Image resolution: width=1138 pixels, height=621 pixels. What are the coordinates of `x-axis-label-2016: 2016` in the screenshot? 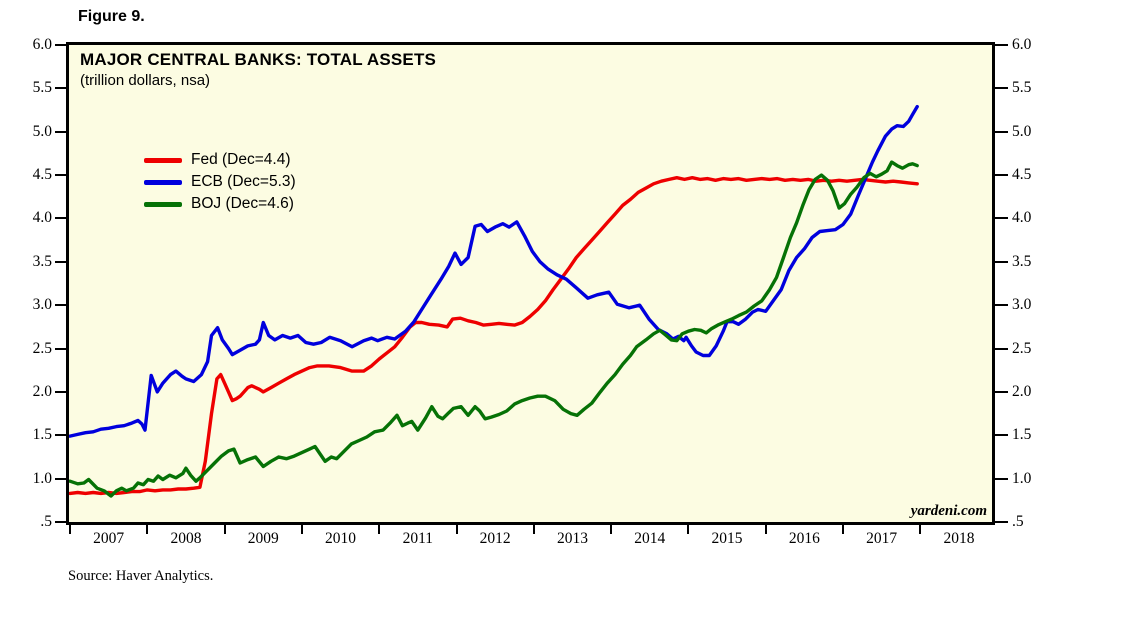 It's located at (804, 538).